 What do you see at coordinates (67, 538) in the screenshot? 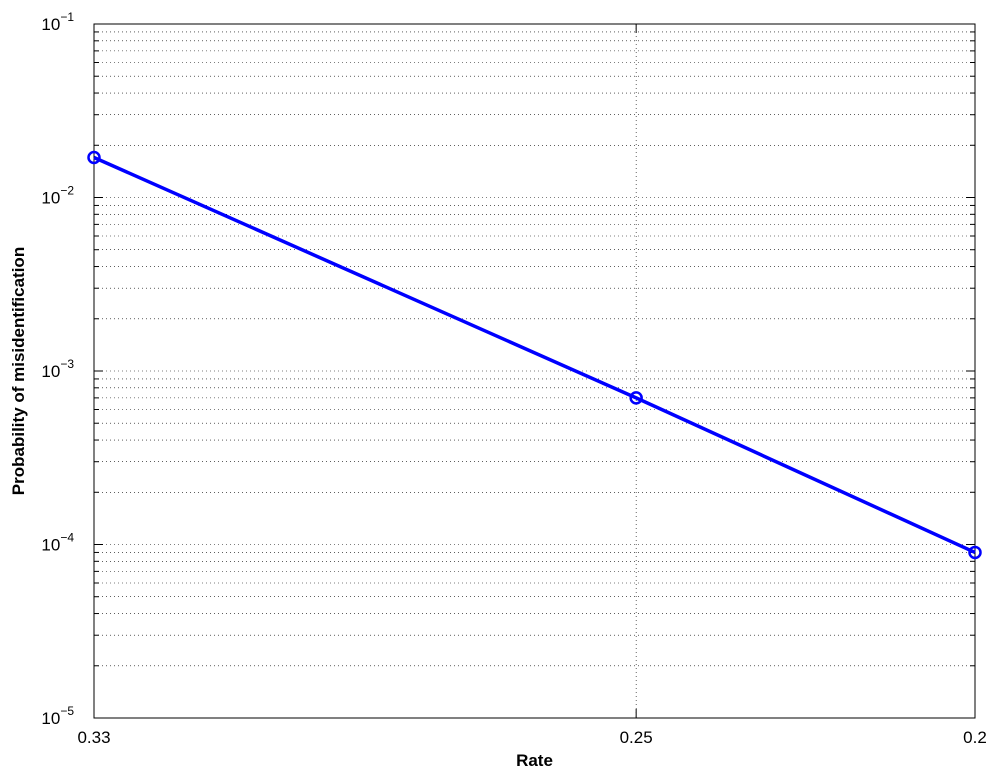
I see `y-tick-exponent: −4` at bounding box center [67, 538].